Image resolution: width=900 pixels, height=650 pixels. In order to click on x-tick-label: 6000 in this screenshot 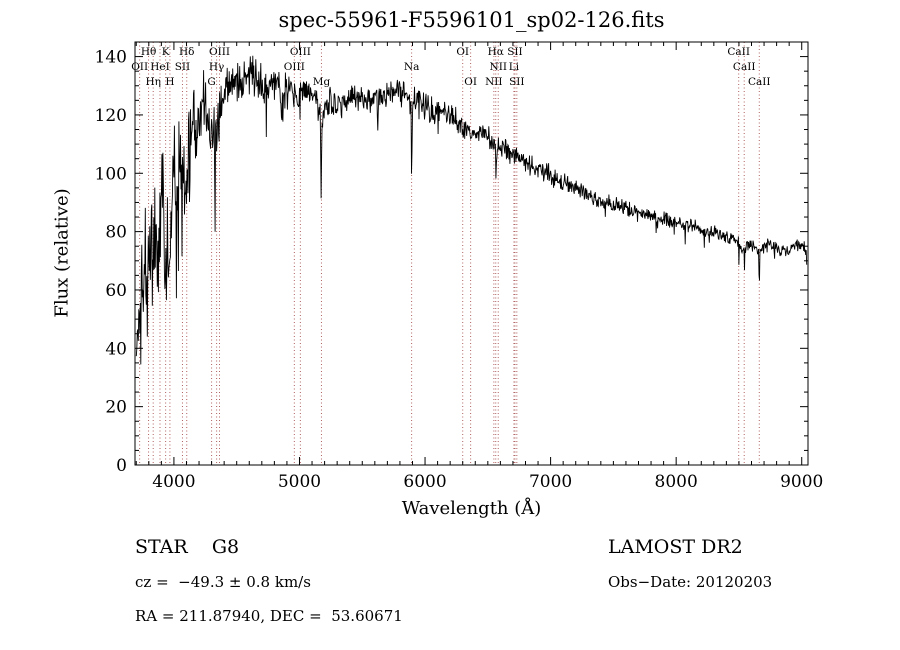, I will do `click(424, 482)`.